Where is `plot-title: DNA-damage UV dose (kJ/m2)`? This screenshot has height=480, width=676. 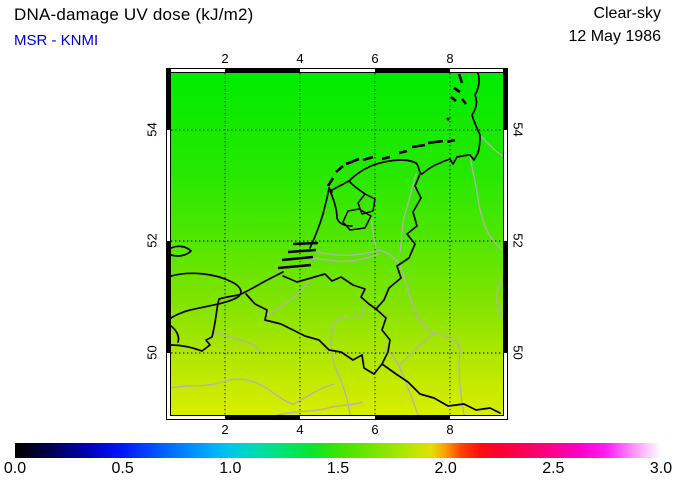 plot-title: DNA-damage UV dose (kJ/m2) is located at coordinates (134, 14).